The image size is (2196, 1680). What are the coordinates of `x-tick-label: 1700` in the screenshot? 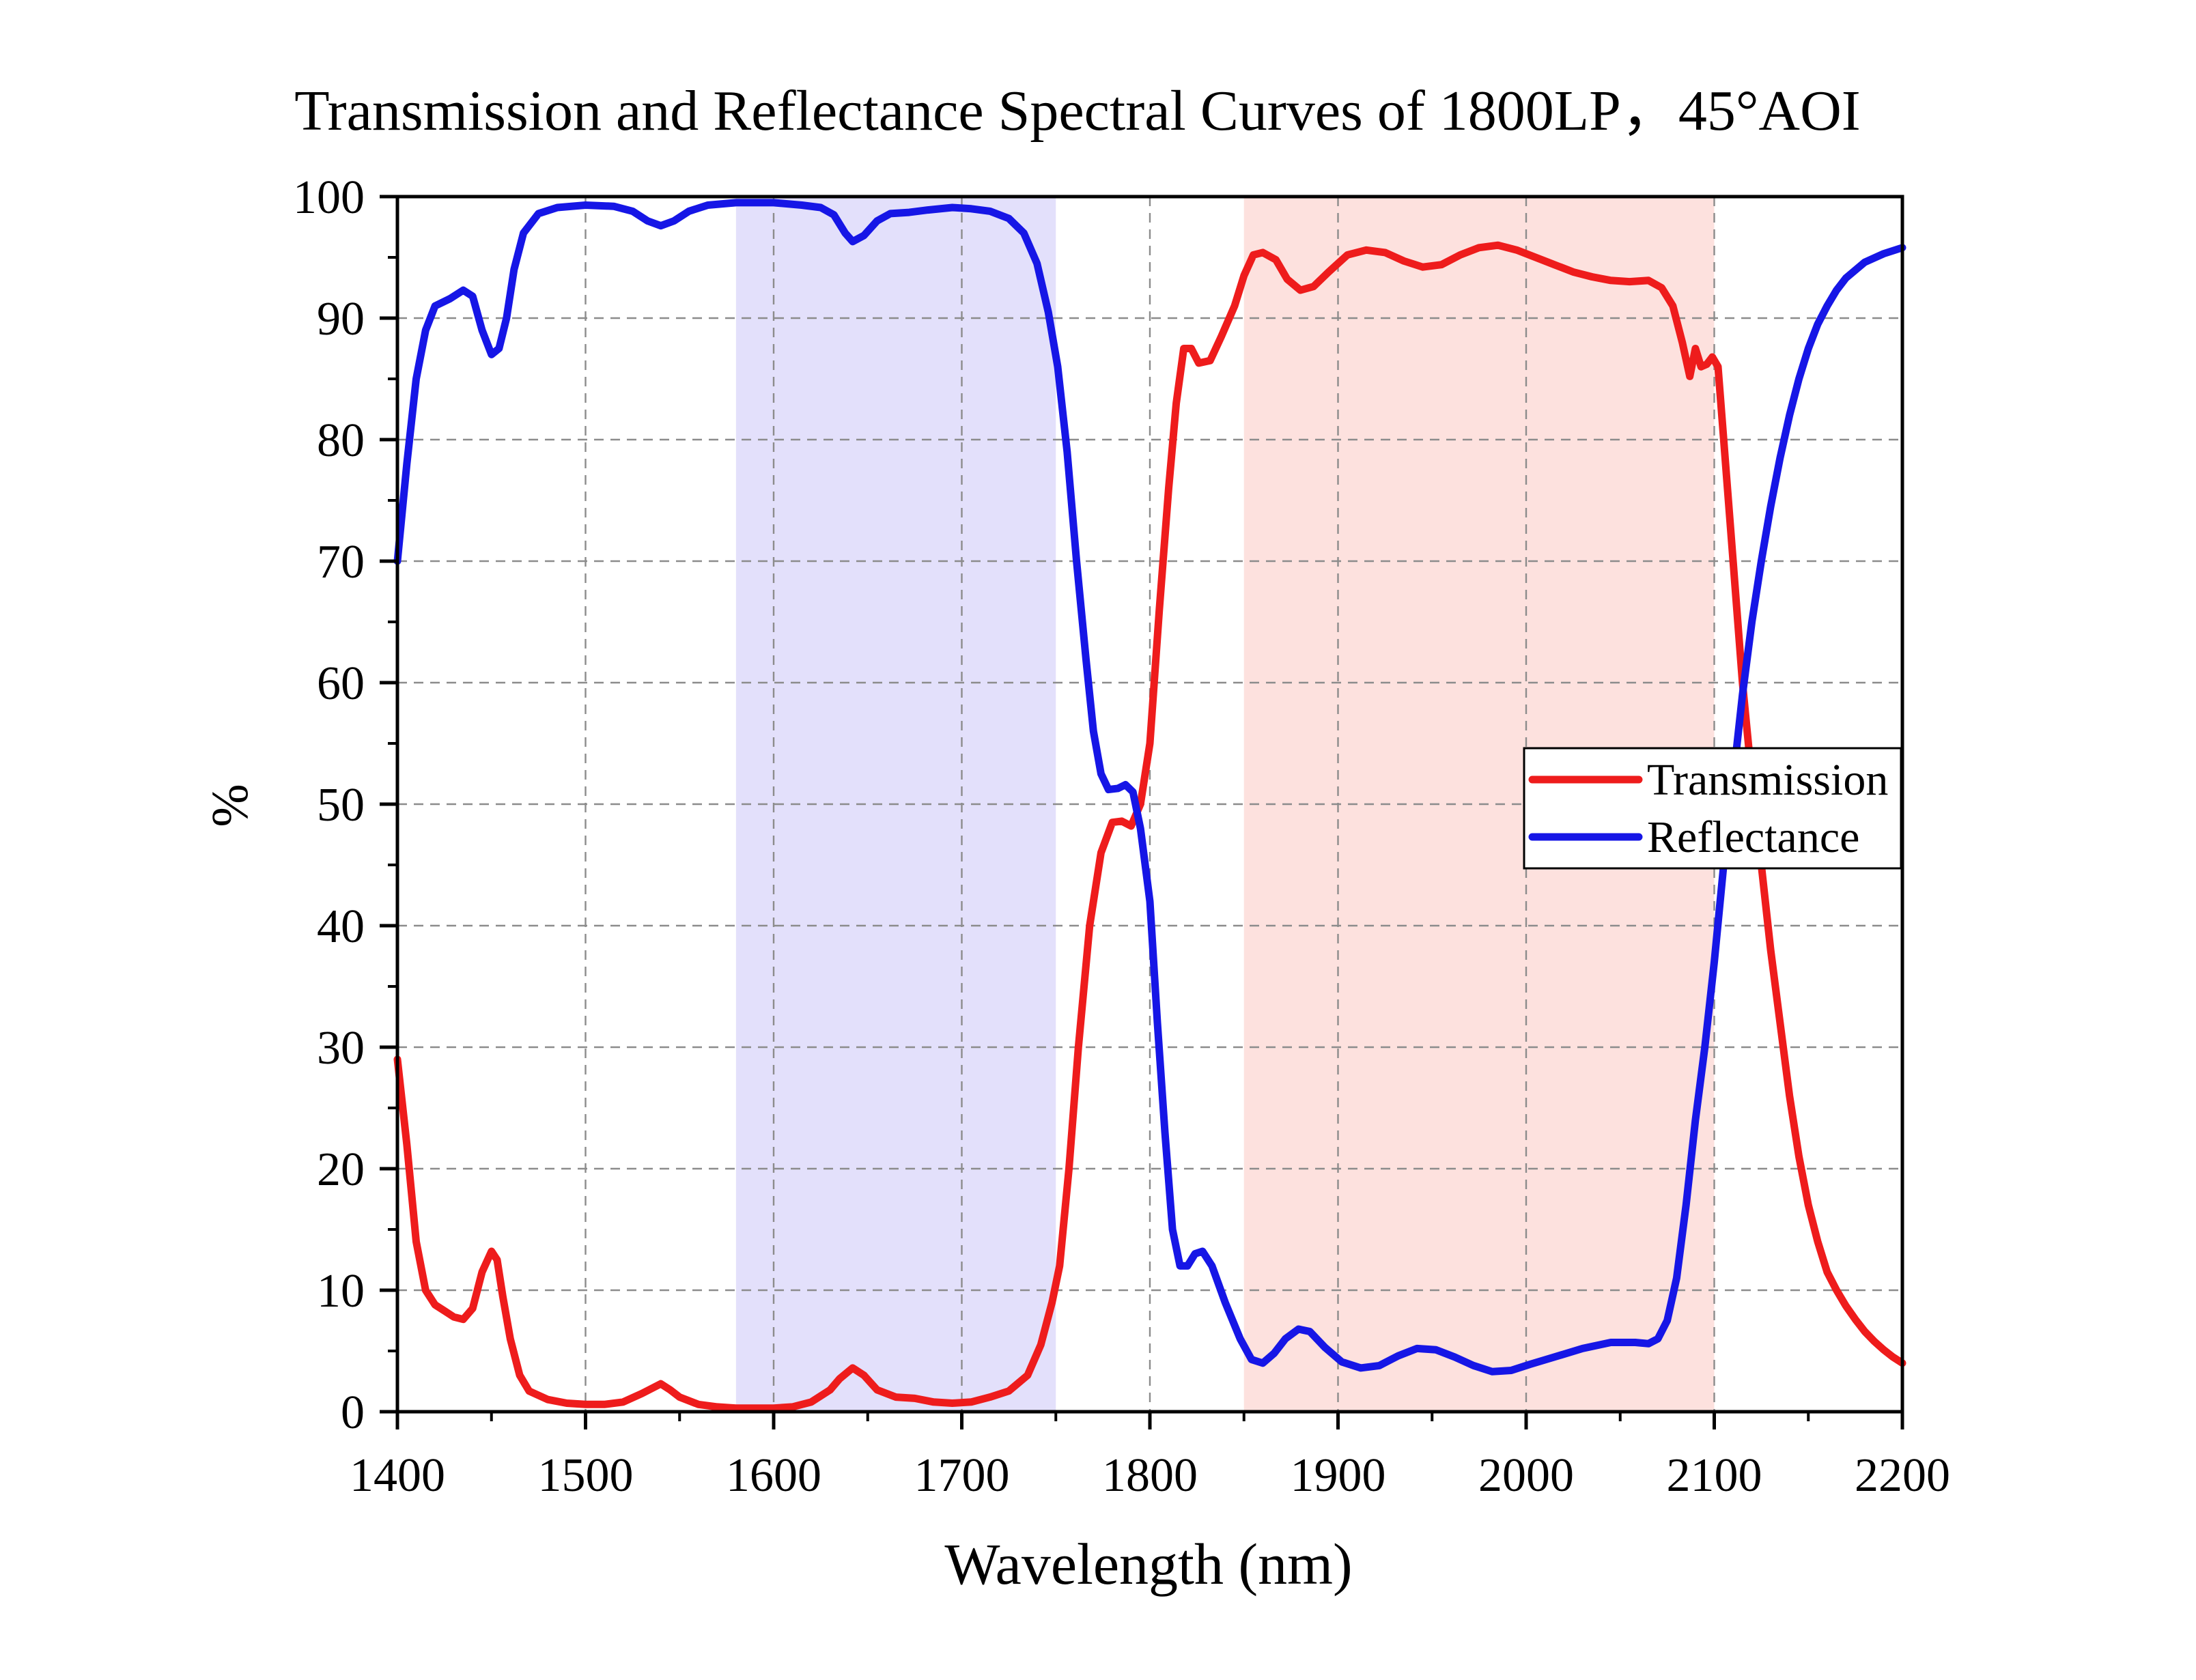 It's located at (962, 1475).